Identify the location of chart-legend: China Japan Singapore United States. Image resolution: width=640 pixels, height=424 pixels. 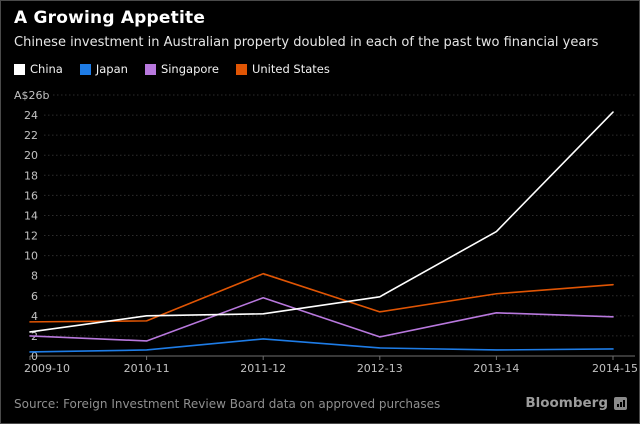
(180, 69).